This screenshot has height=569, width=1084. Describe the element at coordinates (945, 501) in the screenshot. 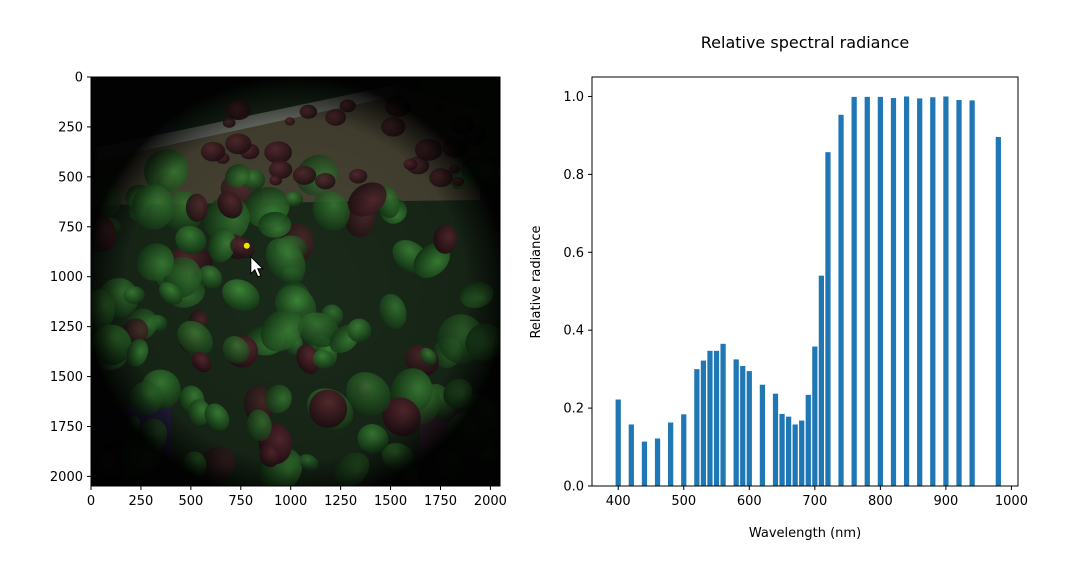

I see `x-tick-label: 900` at that location.